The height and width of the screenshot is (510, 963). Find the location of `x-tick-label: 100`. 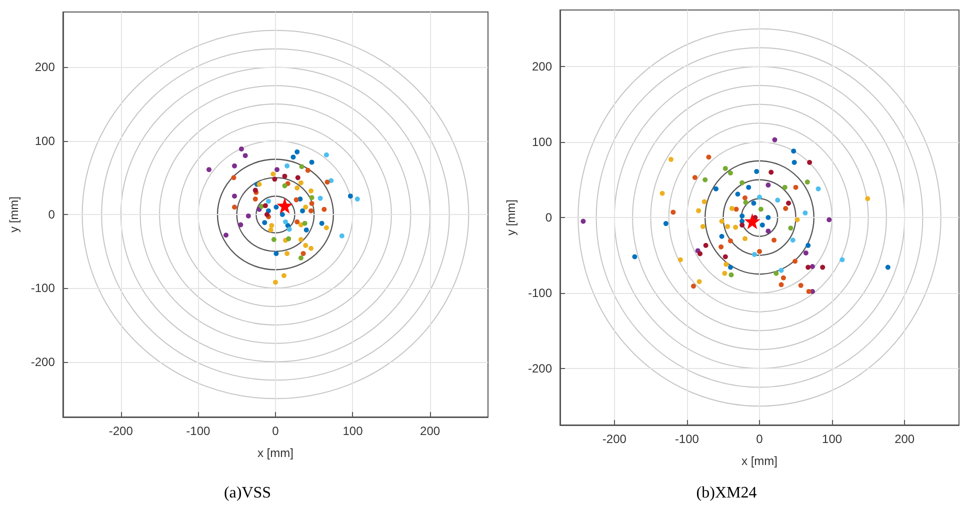

x-tick-label: 100 is located at coordinates (353, 431).